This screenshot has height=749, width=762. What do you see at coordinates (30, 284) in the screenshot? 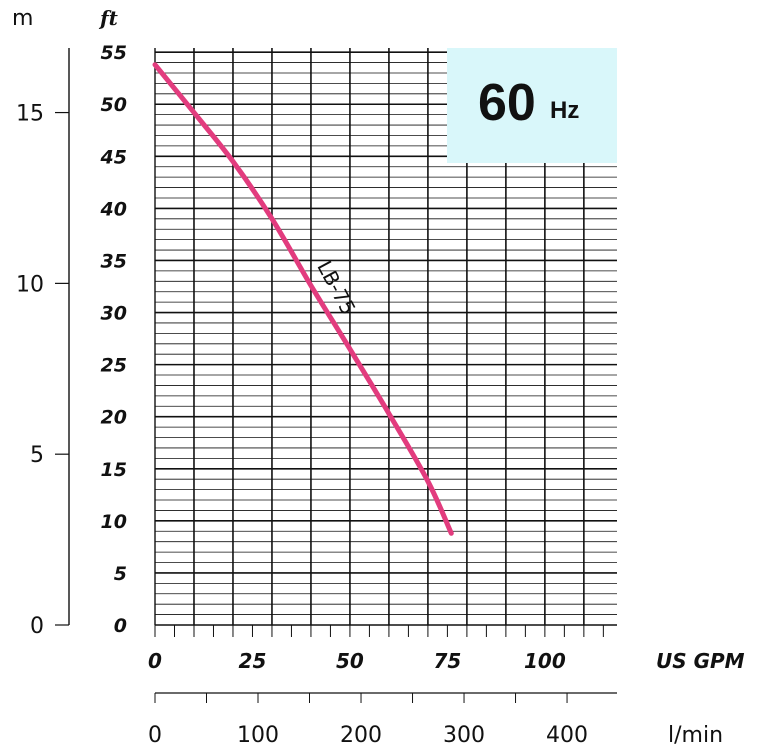
I see `m-tick-label: 10` at bounding box center [30, 284].